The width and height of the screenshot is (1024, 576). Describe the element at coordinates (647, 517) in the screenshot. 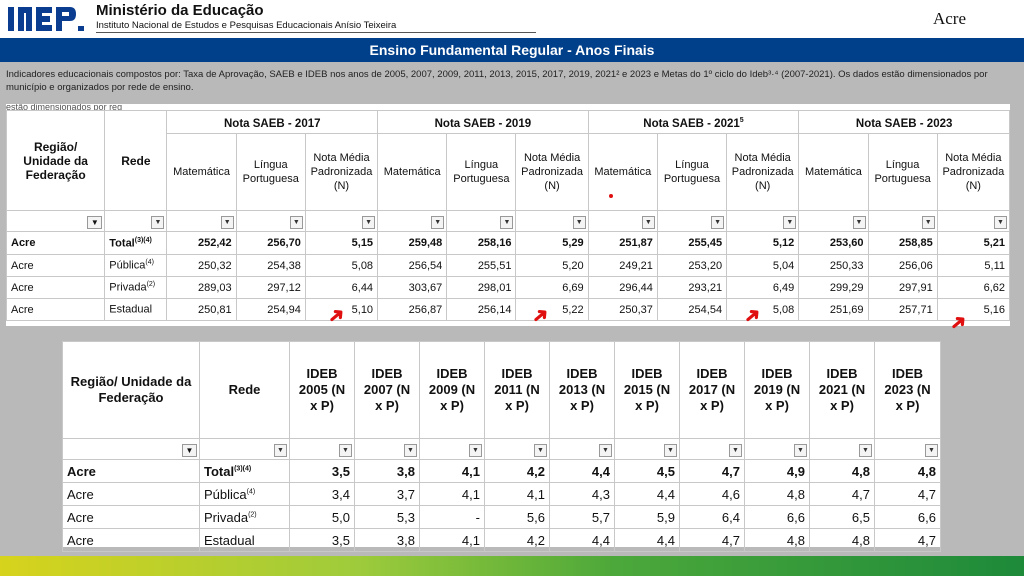

I see `value-cell: 5,9` at that location.